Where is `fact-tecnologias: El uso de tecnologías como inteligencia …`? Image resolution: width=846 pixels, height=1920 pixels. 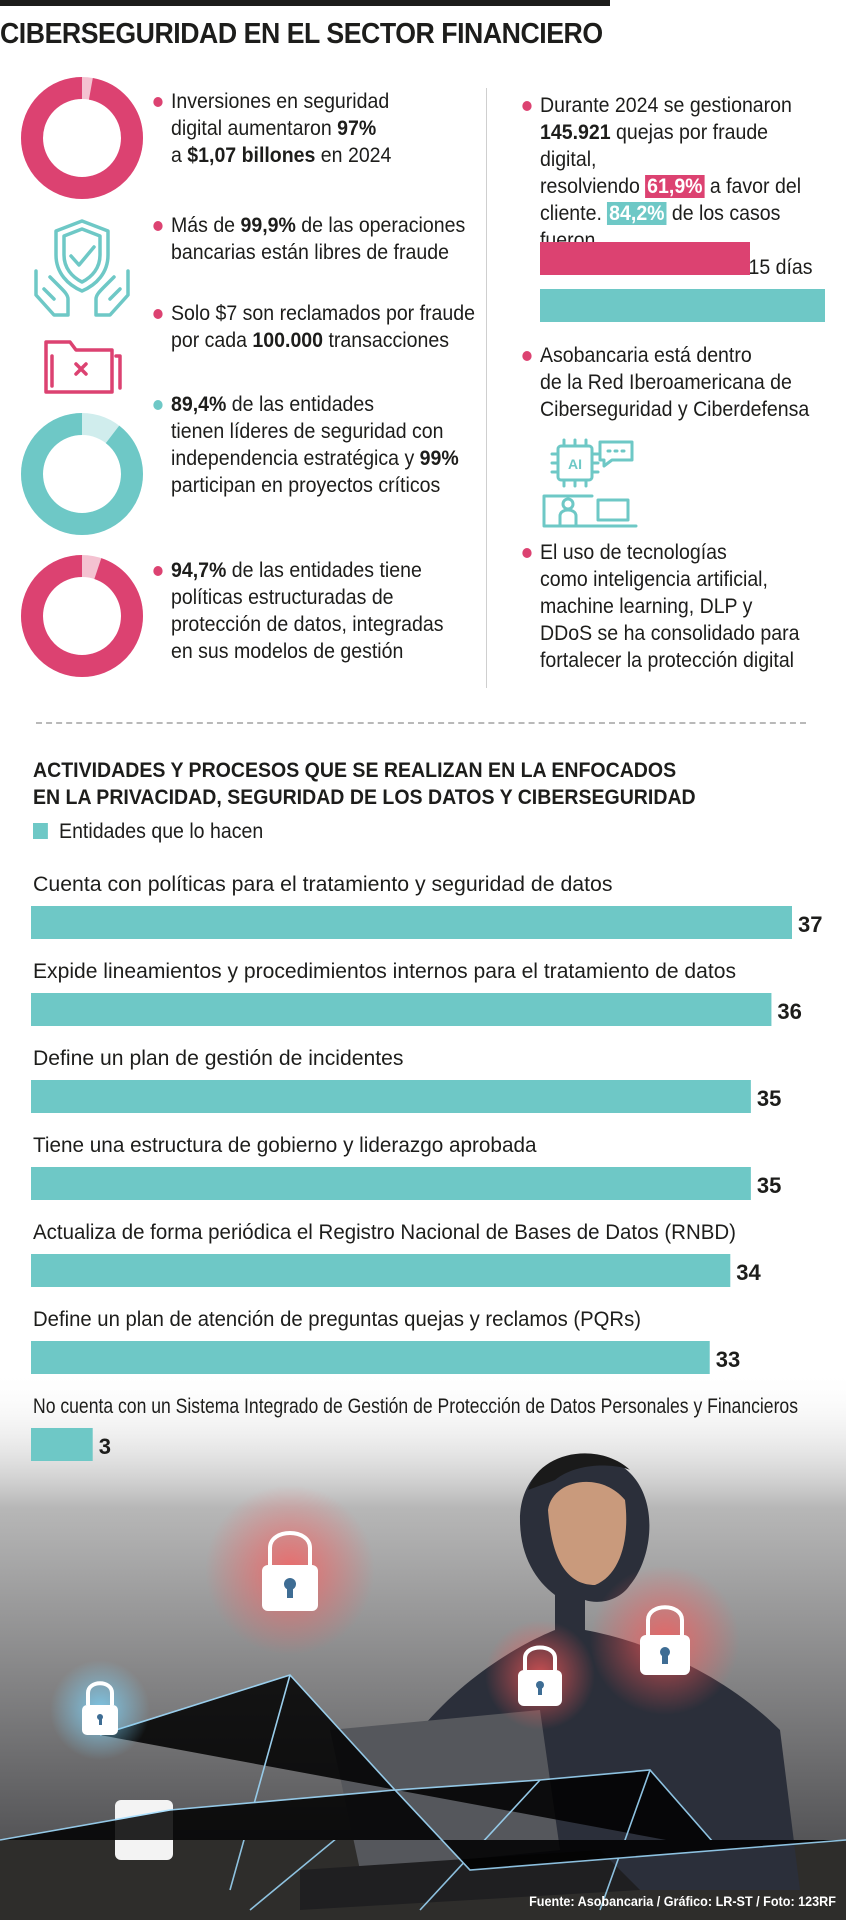 fact-tecnologias: El uso de tecnologías como inteligencia … is located at coordinates (661, 606).